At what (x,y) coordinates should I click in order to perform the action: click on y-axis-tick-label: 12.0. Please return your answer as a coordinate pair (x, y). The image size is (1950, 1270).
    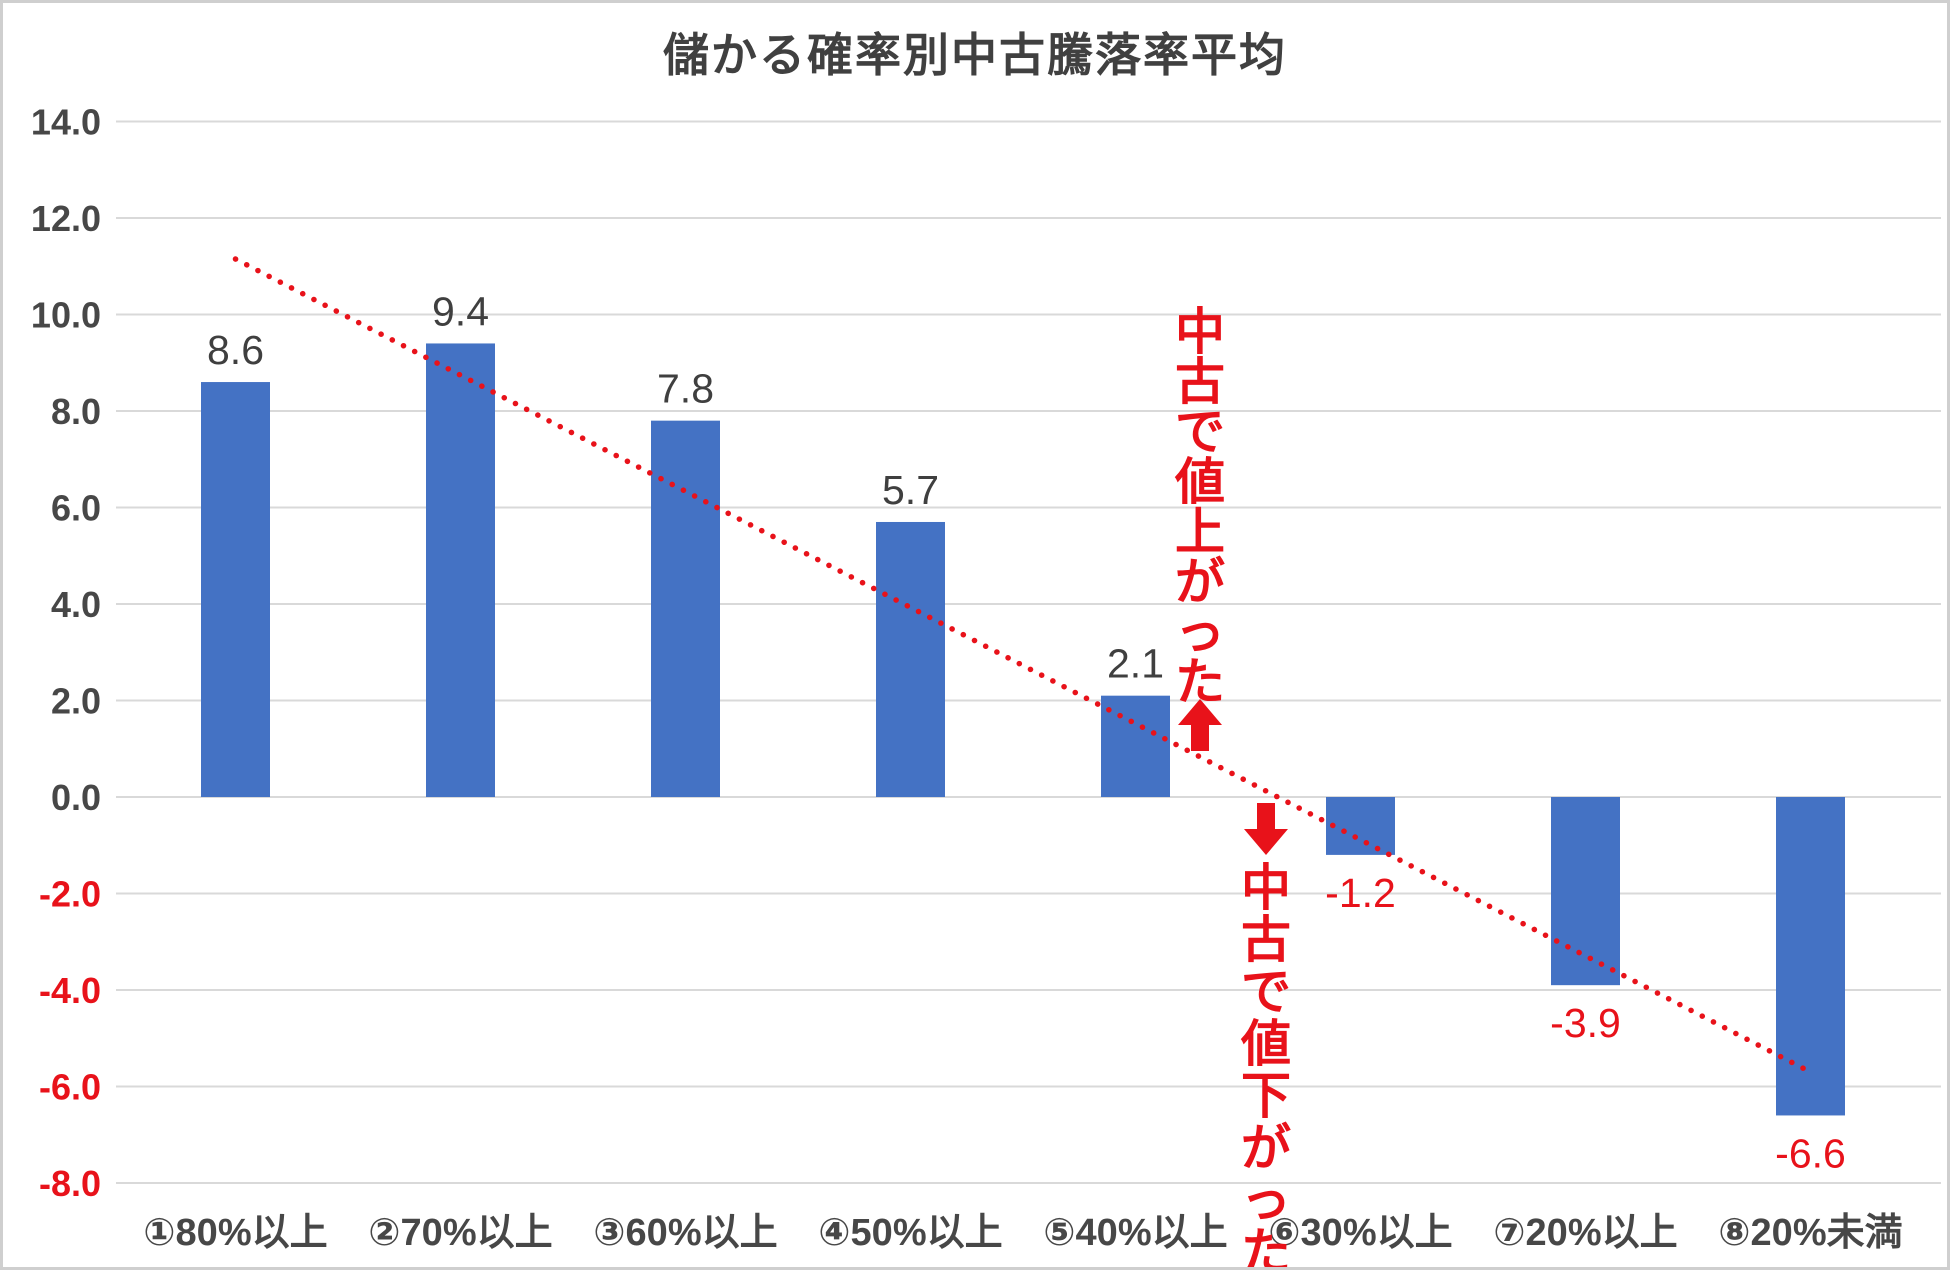
    Looking at the image, I should click on (66, 218).